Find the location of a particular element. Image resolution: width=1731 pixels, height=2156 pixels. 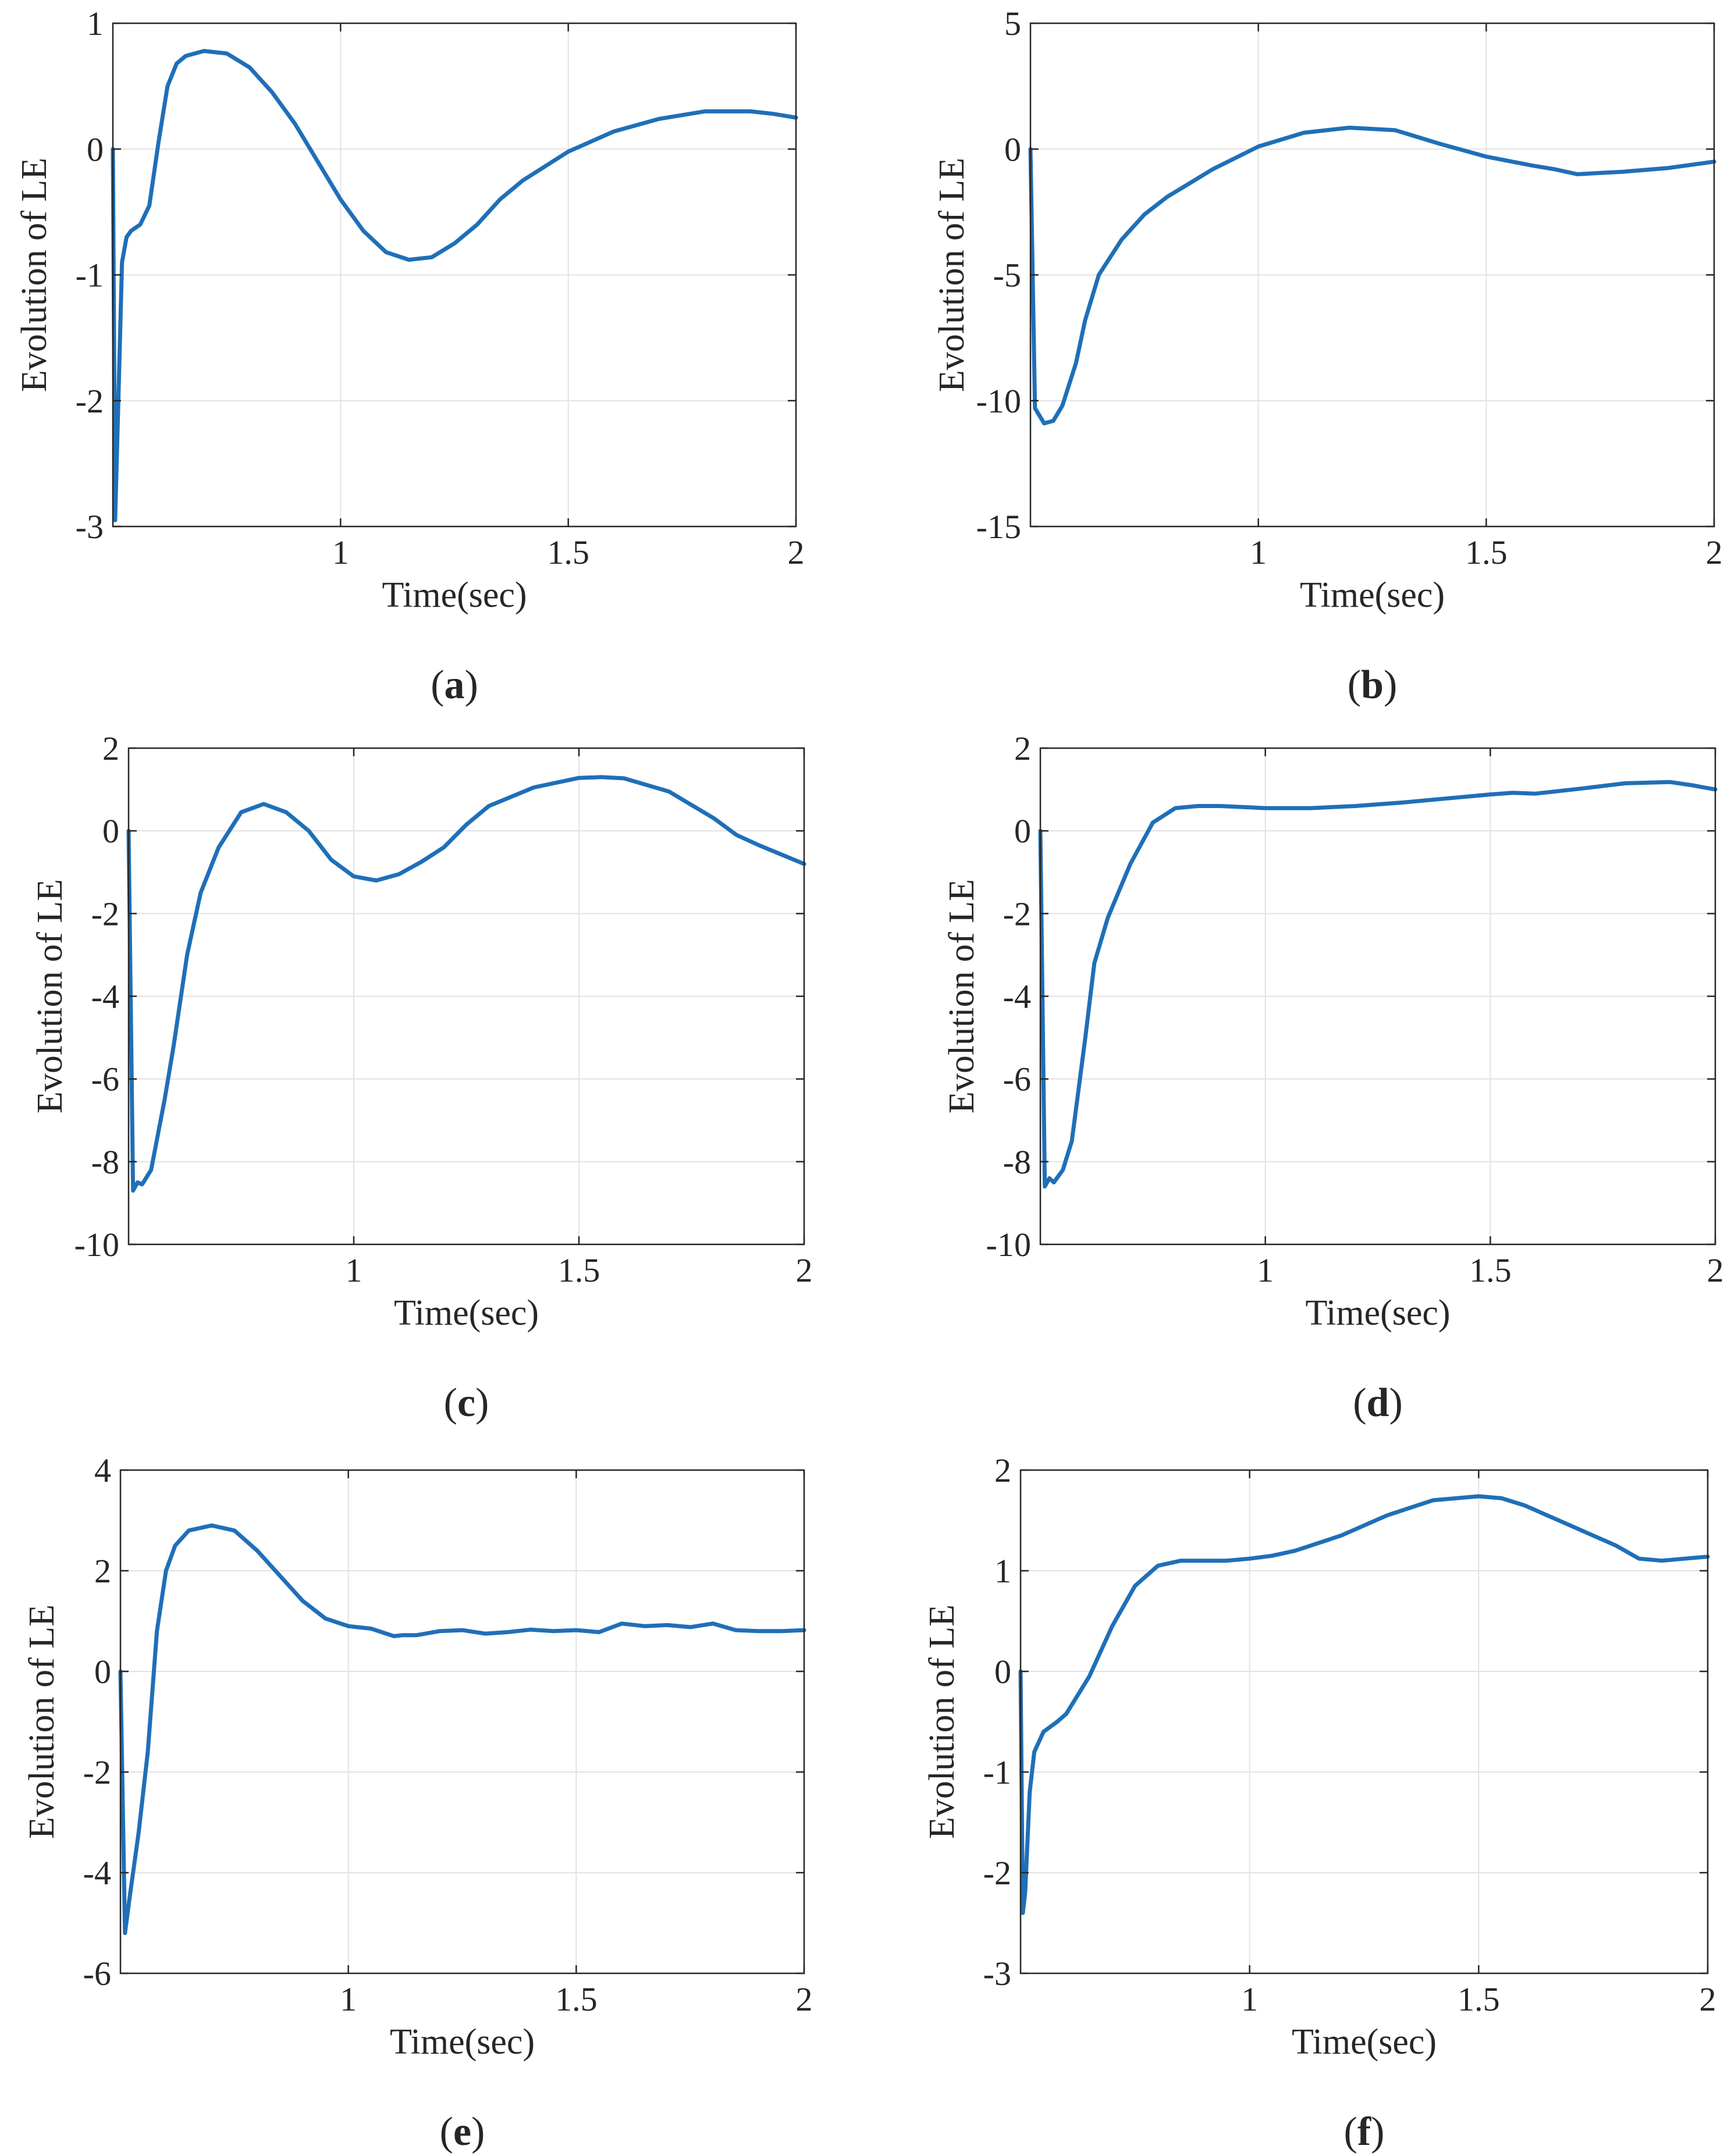

caption-letter: f is located at coordinates (1364, 2131).